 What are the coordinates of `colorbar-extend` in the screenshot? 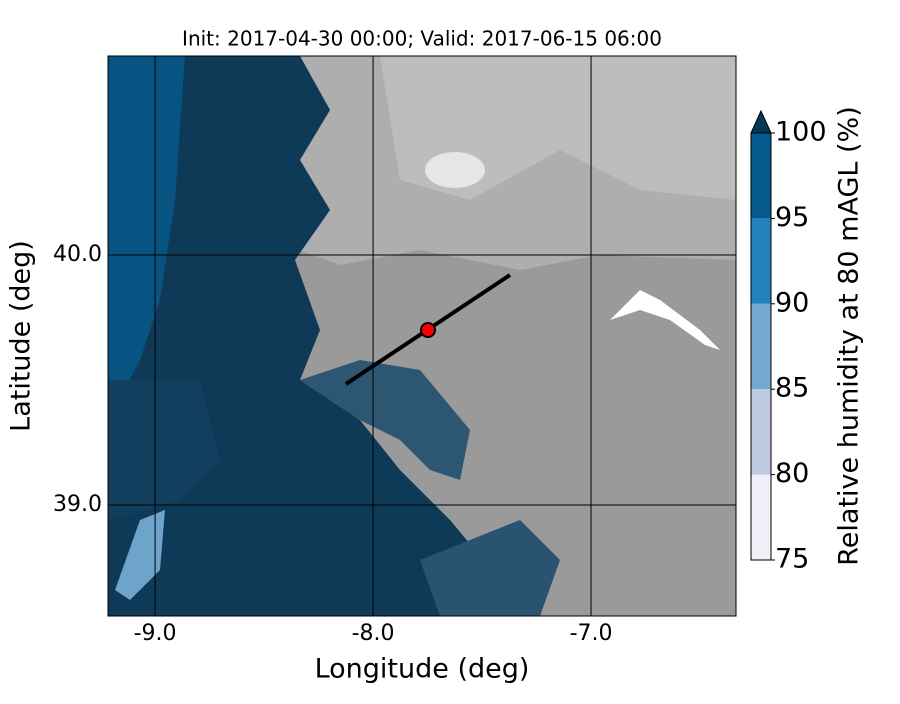 It's located at (761, 121).